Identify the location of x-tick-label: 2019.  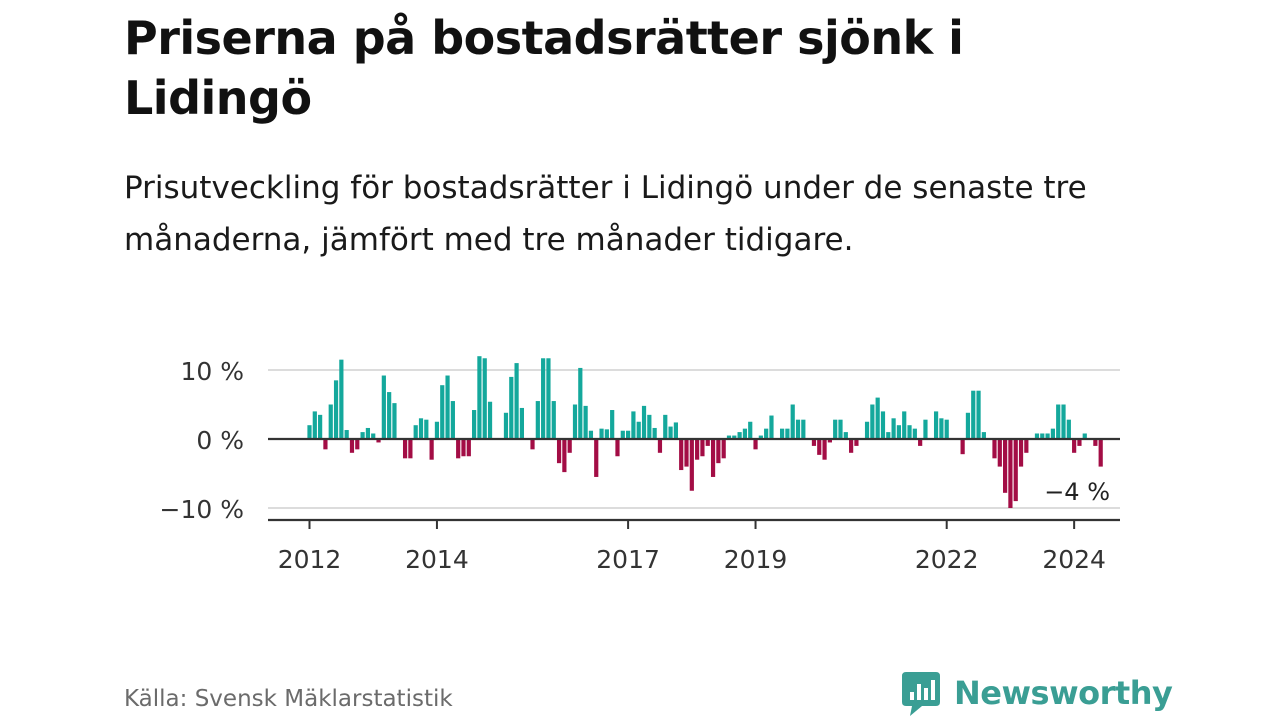
(756, 559).